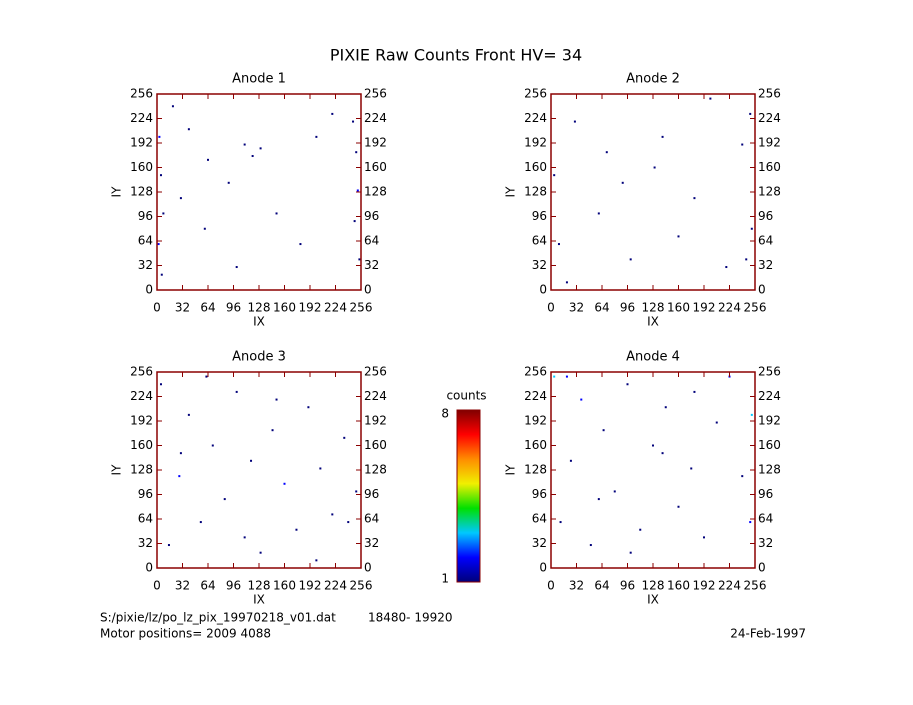 Image resolution: width=913 pixels, height=705 pixels. I want to click on panel-title: Anode 3, so click(259, 357).